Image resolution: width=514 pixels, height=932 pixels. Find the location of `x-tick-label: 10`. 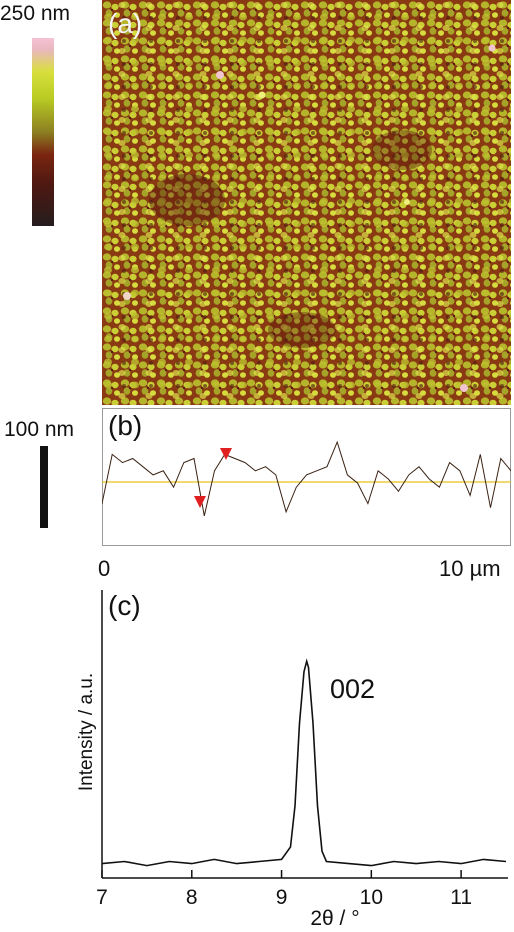

x-tick-label: 10 is located at coordinates (371, 897).